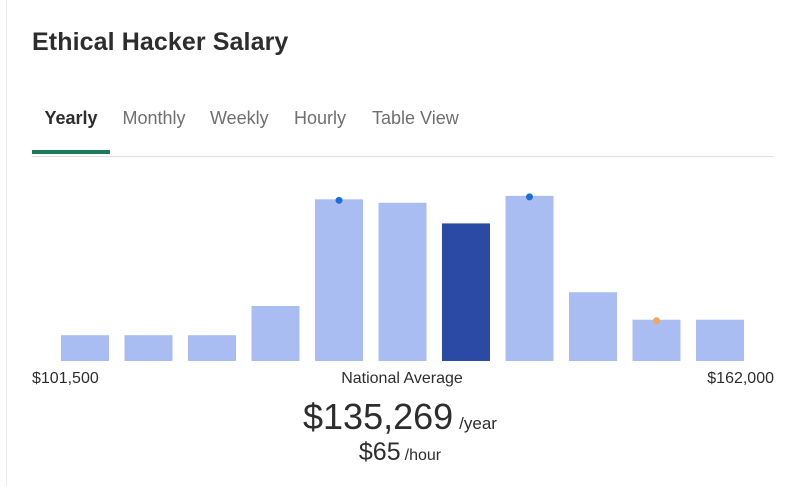 The height and width of the screenshot is (486, 800). What do you see at coordinates (379, 452) in the screenshot?
I see `hourly-salary-amount: $65` at bounding box center [379, 452].